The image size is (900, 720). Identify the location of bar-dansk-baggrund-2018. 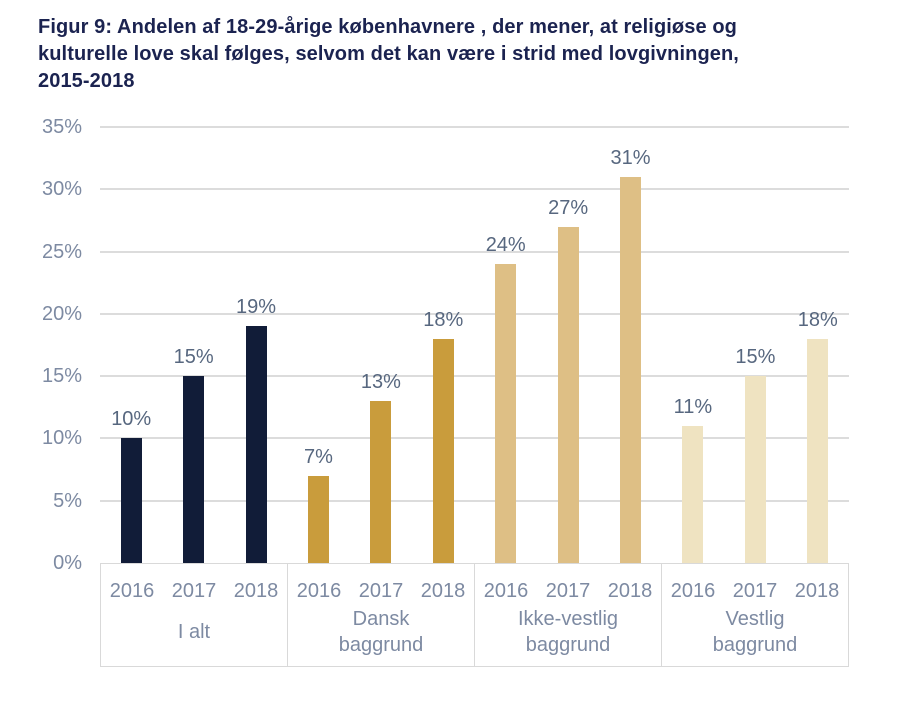
(443, 450).